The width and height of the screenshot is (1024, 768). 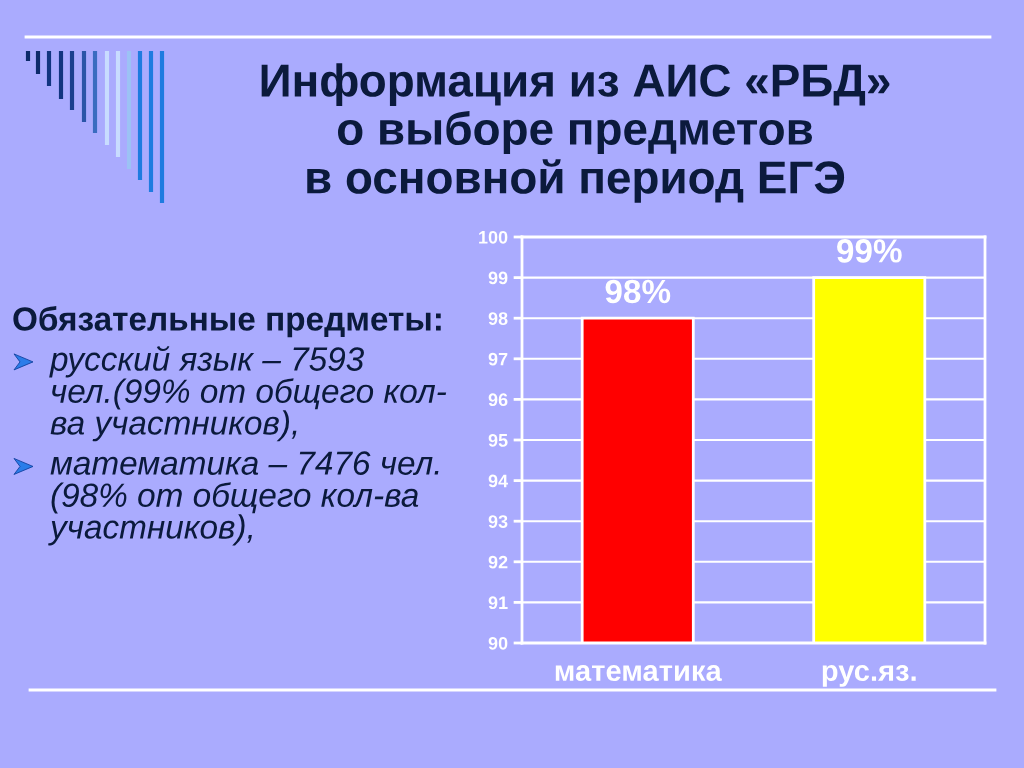 I want to click on x-tick-label: рус.яз., so click(x=869, y=676).